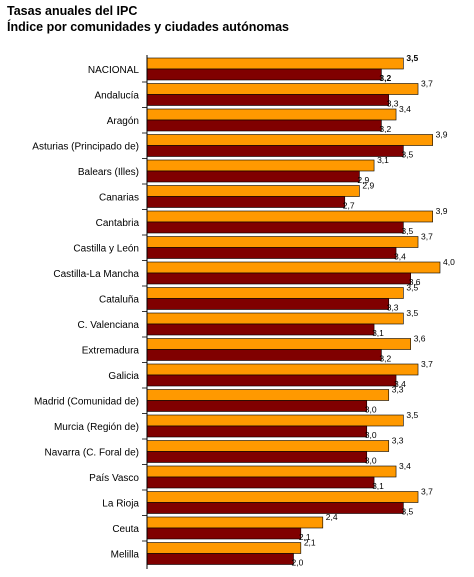 The width and height of the screenshot is (474, 577). Describe the element at coordinates (310, 543) in the screenshot. I see `data-label: 2,1` at that location.